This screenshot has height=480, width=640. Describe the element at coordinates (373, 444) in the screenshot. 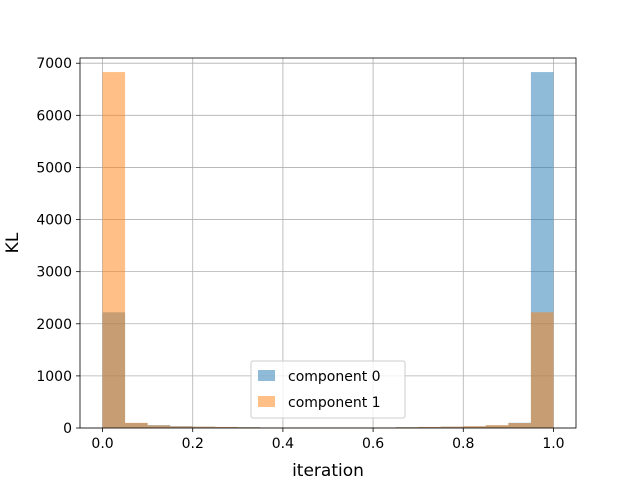

I see `x-tick-label: 0.6` at that location.